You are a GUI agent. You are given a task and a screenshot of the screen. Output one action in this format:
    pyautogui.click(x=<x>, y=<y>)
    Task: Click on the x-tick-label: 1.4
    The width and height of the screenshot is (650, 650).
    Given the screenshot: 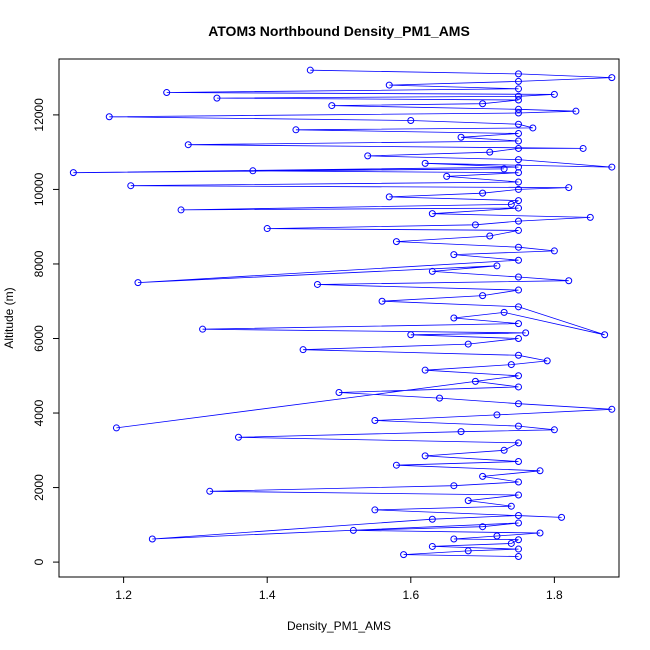 What is the action you would take?
    pyautogui.click(x=267, y=595)
    